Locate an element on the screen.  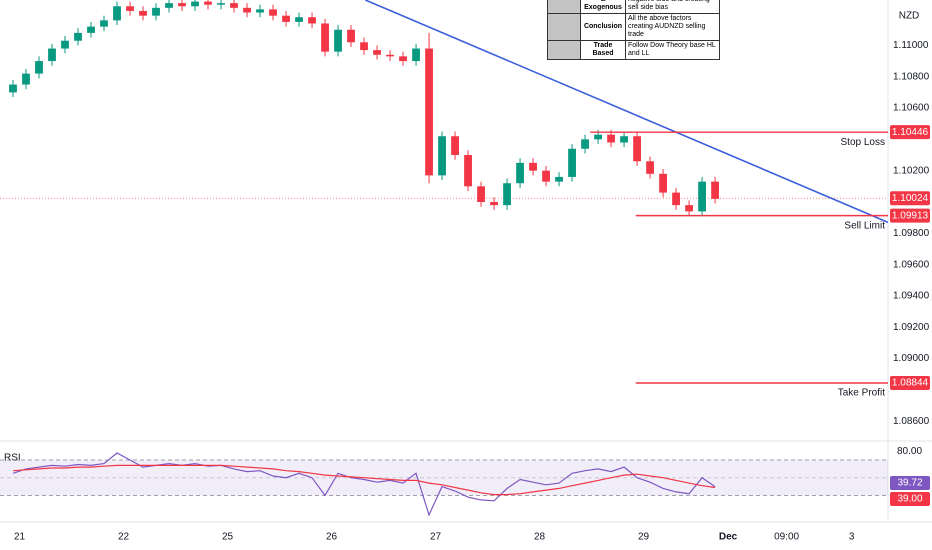
row-header: Trade Based is located at coordinates (603, 50).